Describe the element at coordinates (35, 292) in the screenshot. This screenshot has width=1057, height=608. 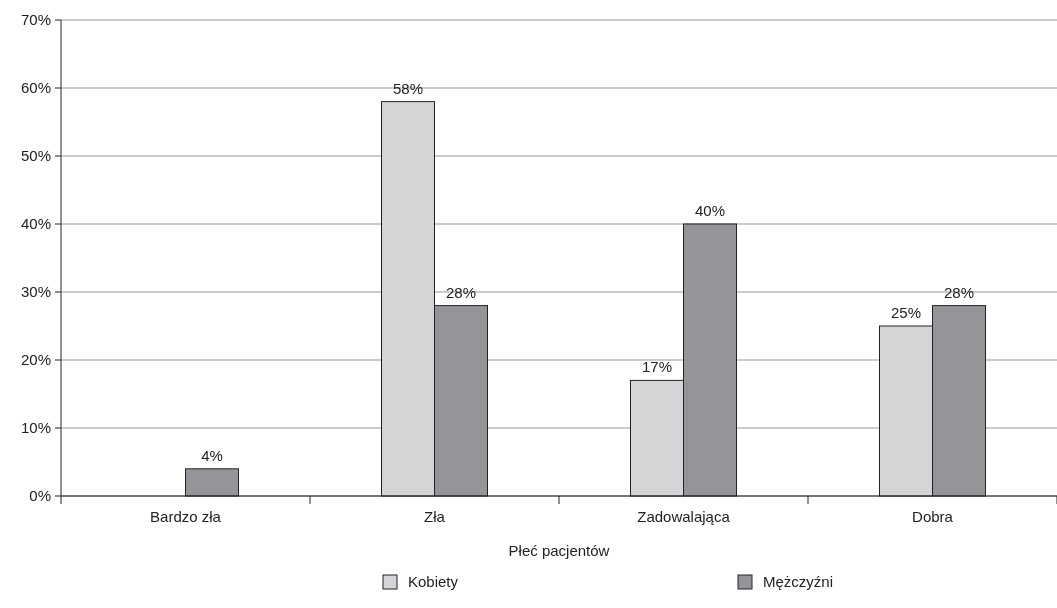
I see `y-tick-label: 30%` at that location.